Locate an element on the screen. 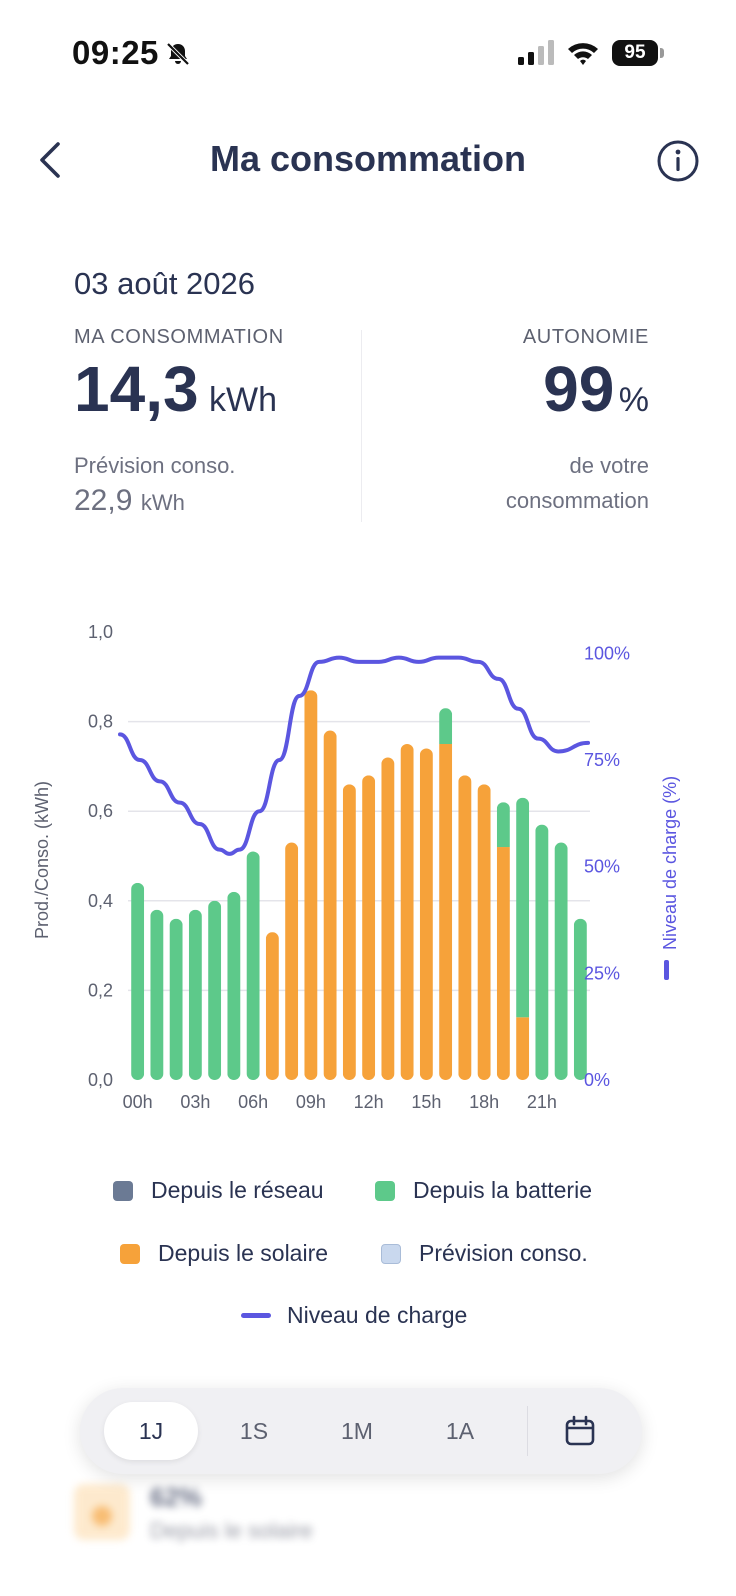 The height and width of the screenshot is (1596, 736). forecast-value-group: 22,9 kWh is located at coordinates (129, 501).